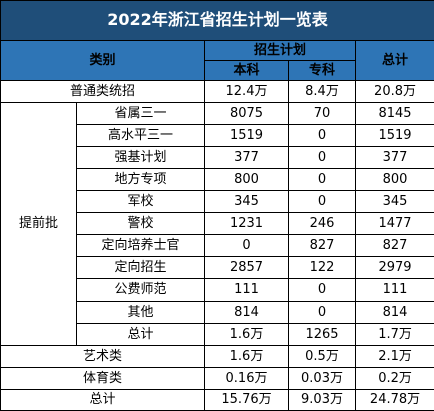 The height and width of the screenshot is (411, 434). I want to click on total-cell: 24.78万, so click(394, 399).